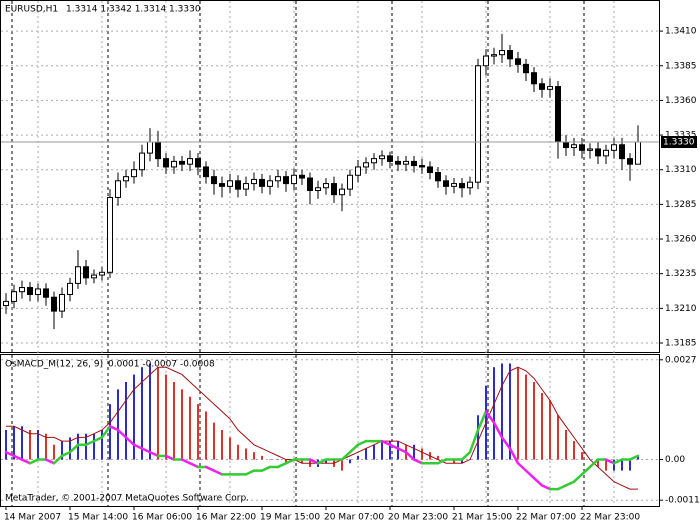  I want to click on x-tick-label: 20 Mar 07:00, so click(354, 518).